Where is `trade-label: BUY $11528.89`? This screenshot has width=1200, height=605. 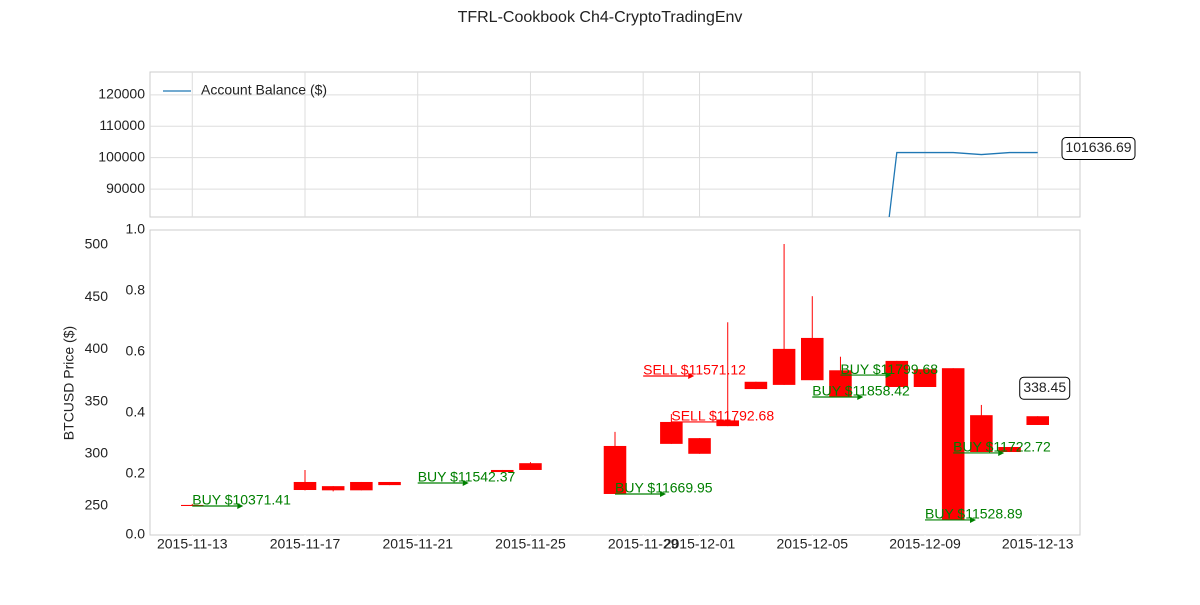 trade-label: BUY $11528.89 is located at coordinates (974, 514).